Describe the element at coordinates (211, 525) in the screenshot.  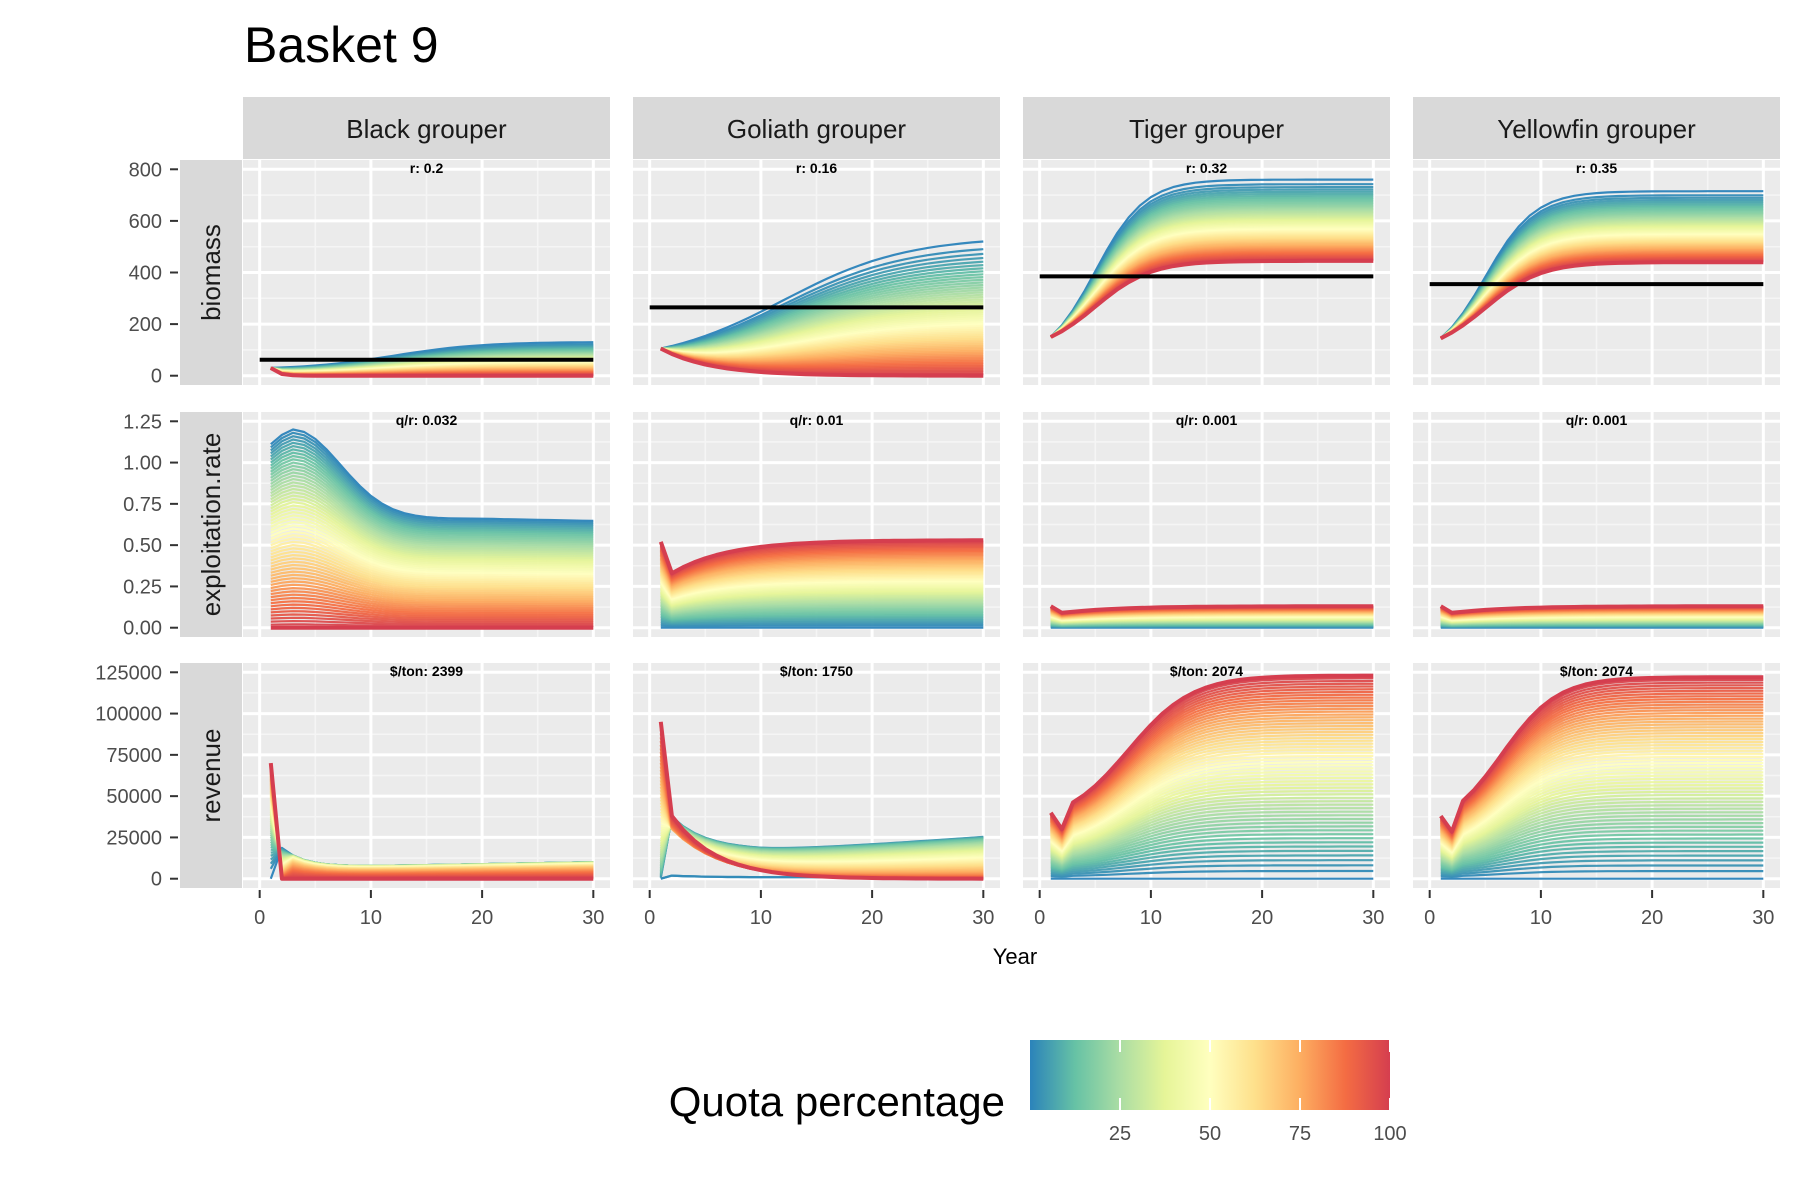
I see `row-strip-label: exploitation.rate` at that location.